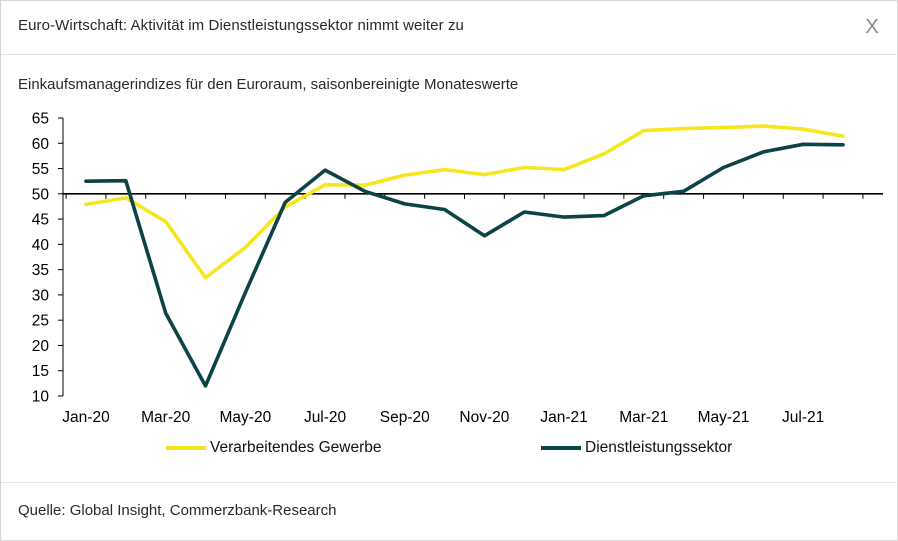 The width and height of the screenshot is (898, 541). What do you see at coordinates (40, 270) in the screenshot?
I see `y-tick-label: 35` at bounding box center [40, 270].